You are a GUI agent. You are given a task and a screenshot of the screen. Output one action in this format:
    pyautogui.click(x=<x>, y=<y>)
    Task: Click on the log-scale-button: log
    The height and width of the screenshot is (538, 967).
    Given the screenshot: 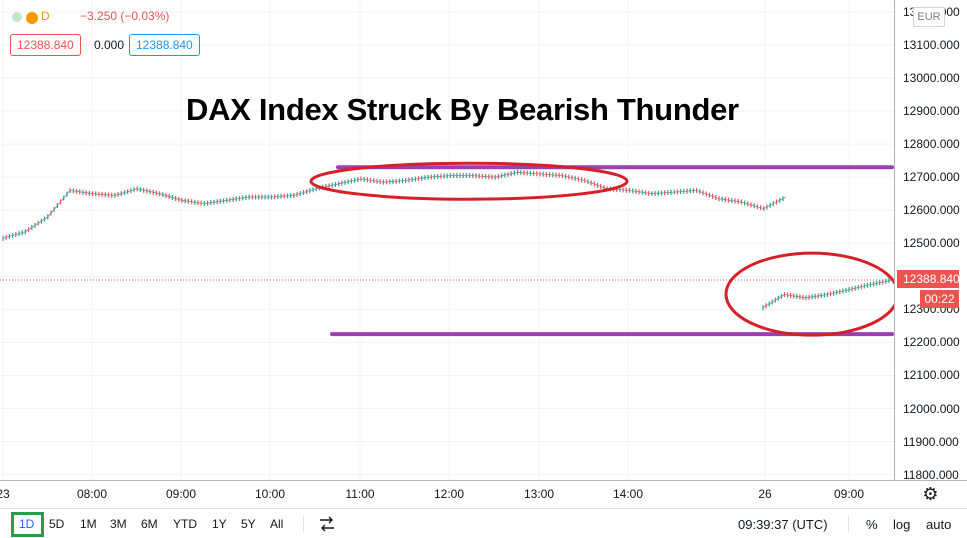 What is the action you would take?
    pyautogui.click(x=902, y=524)
    